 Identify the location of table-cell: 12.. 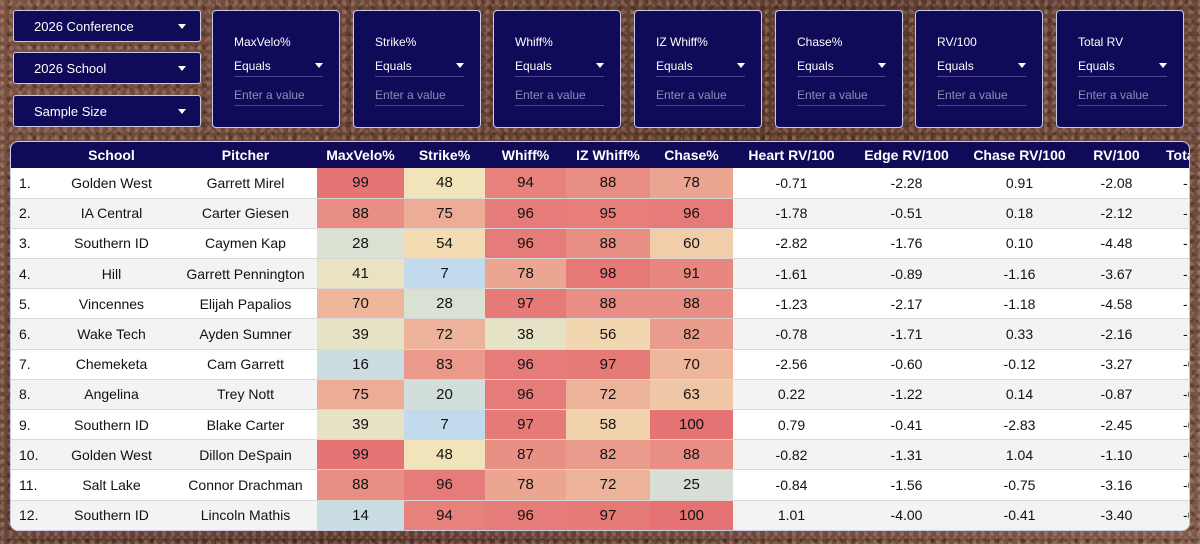
(30, 515).